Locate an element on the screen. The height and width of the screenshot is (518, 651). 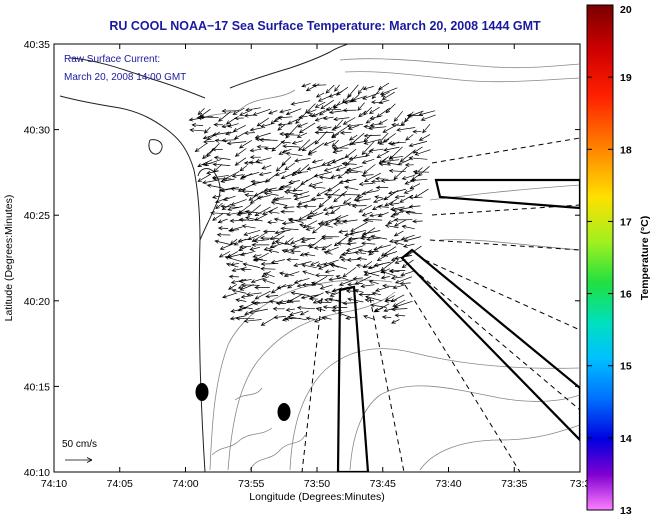
x-axis-label: Longitude (Degrees:Minutes) is located at coordinates (316, 497).